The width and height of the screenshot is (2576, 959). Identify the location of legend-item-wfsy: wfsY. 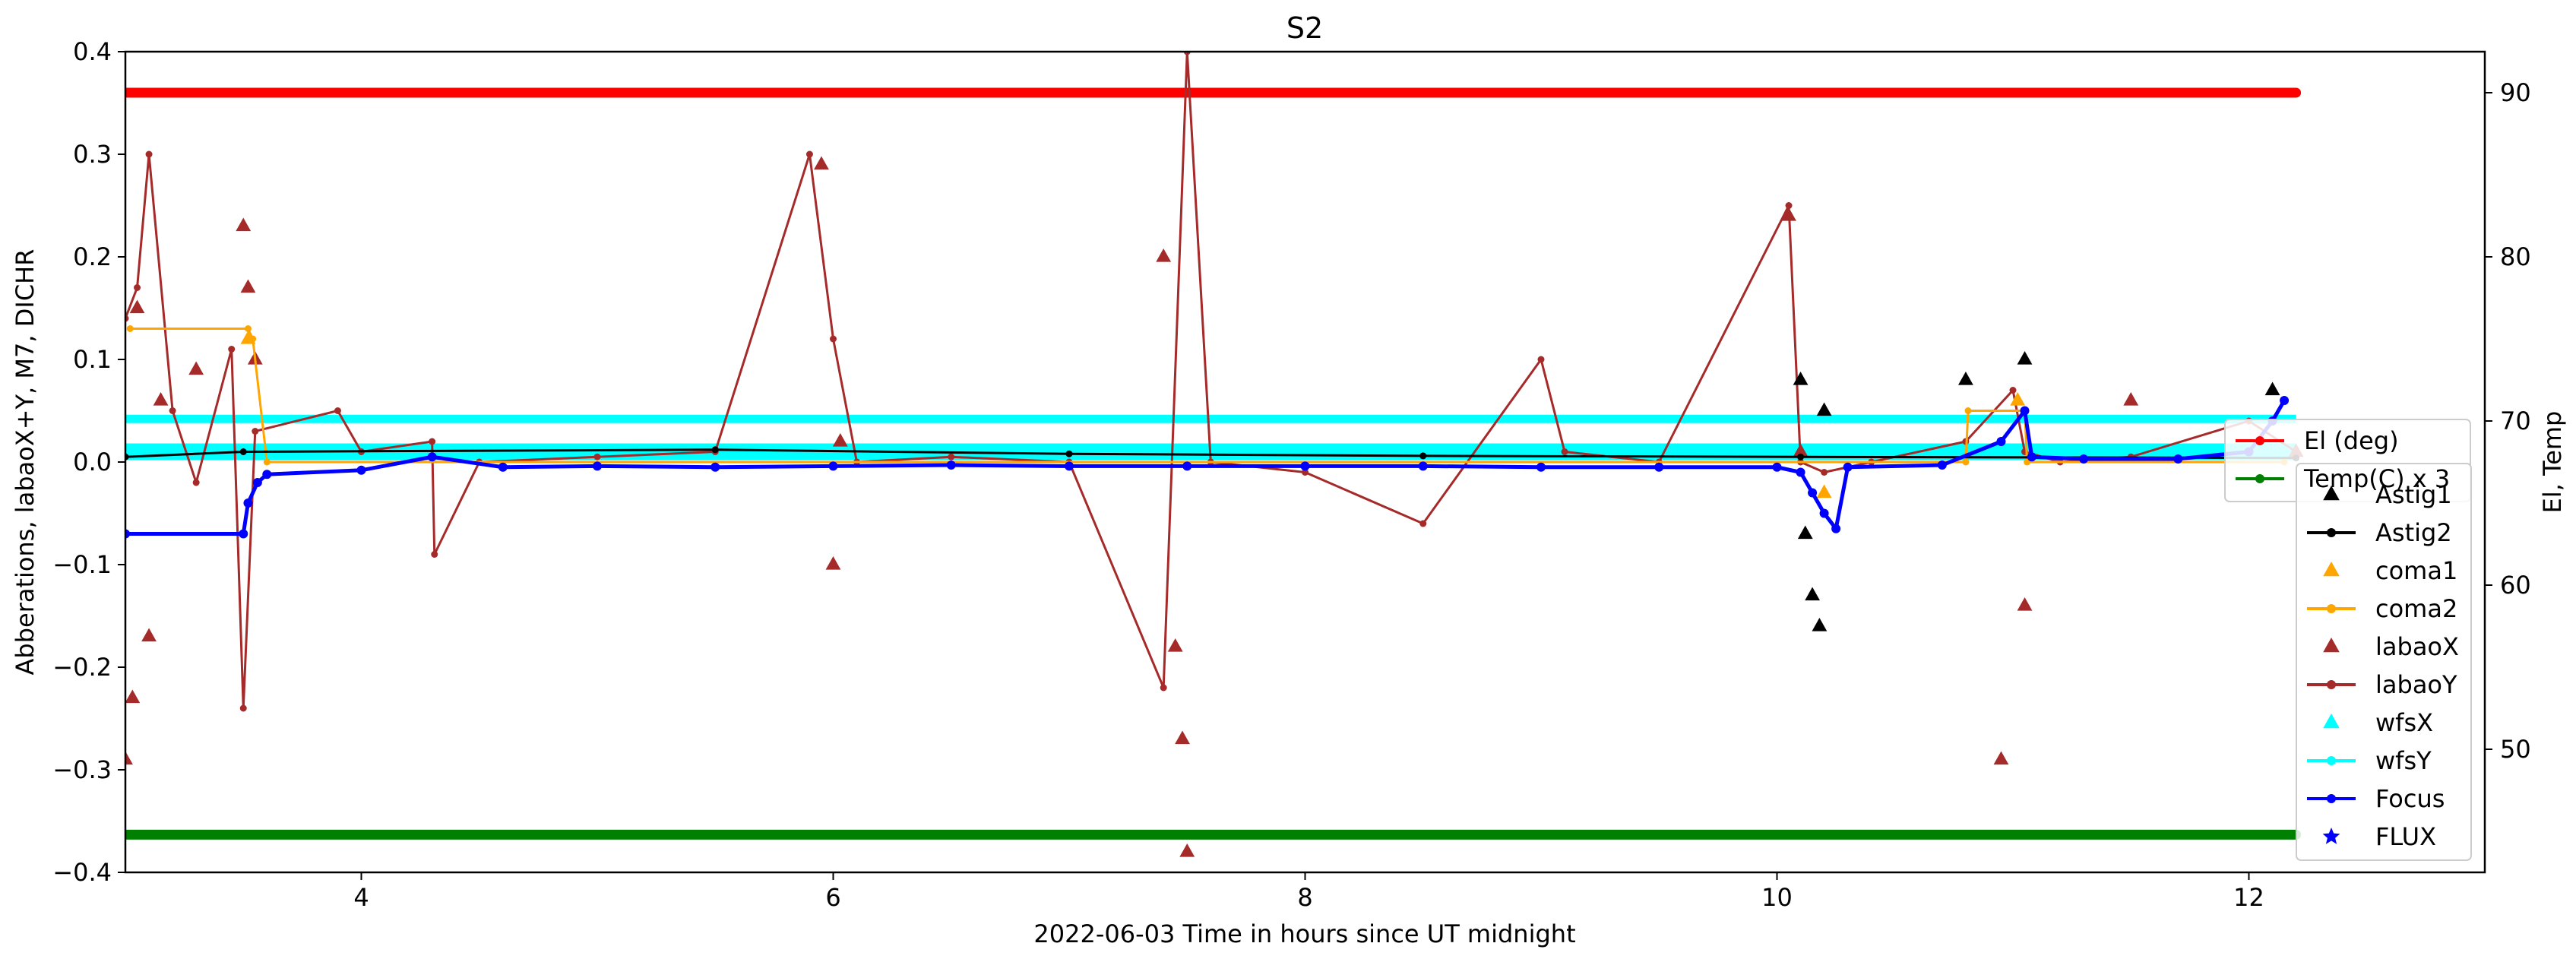
(2369, 760).